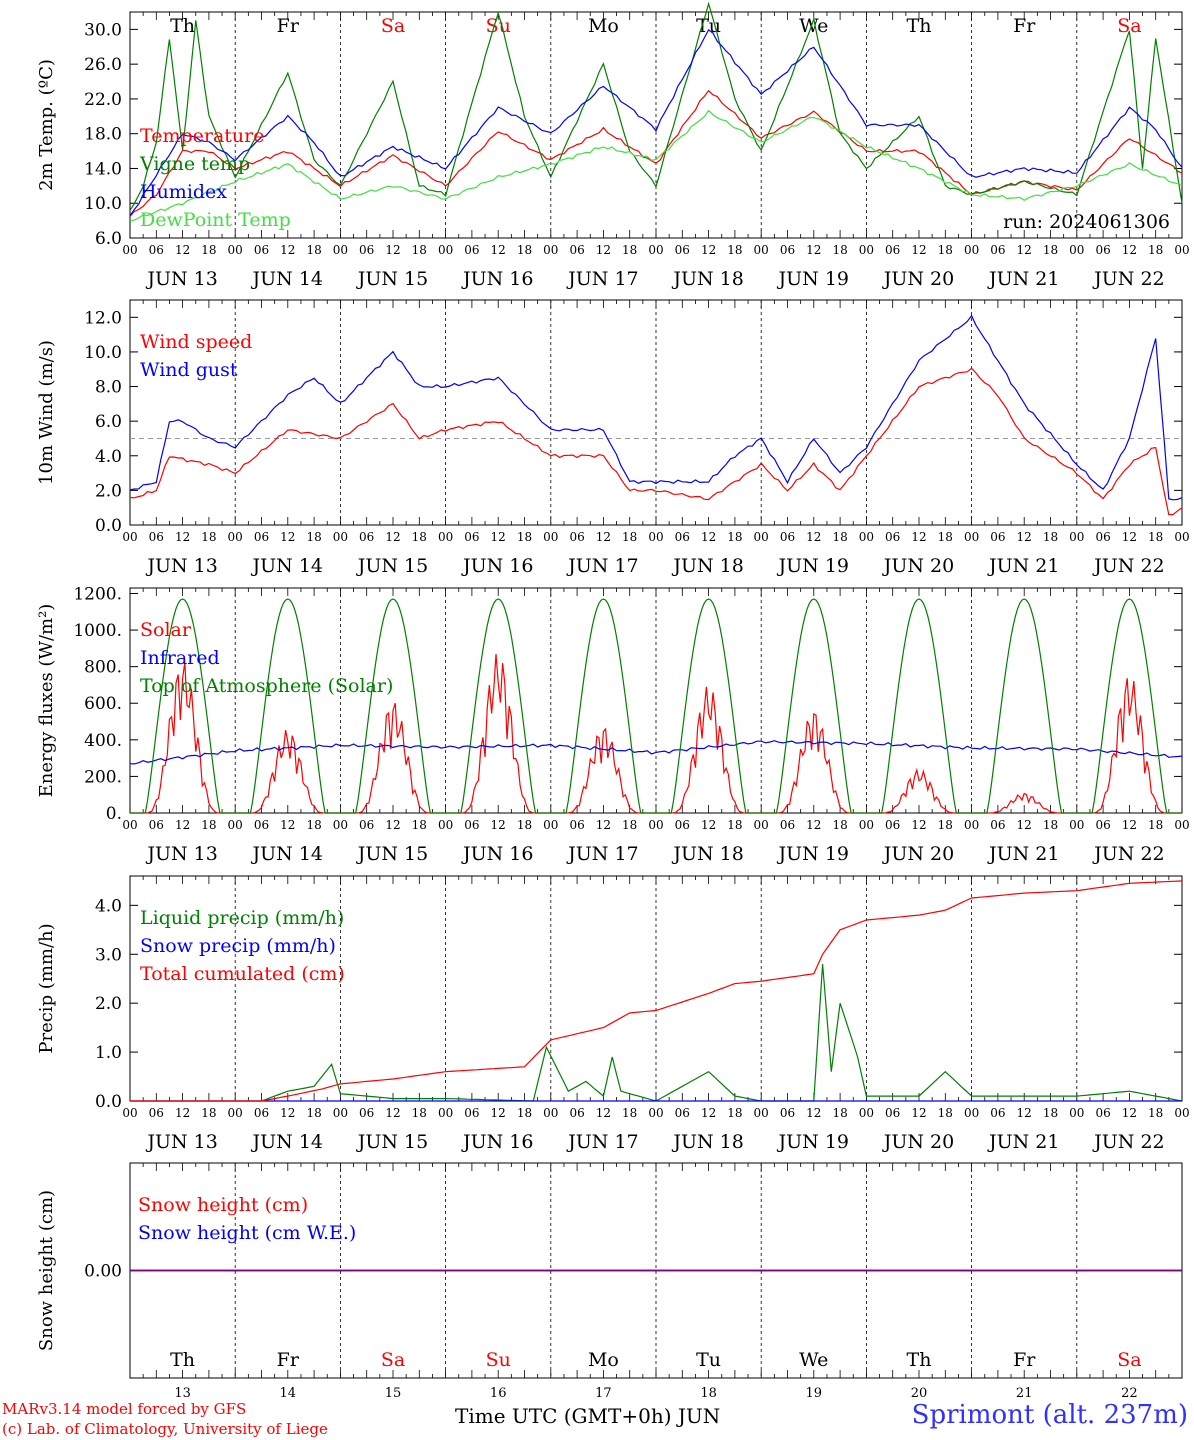 This screenshot has height=1440, width=1194. What do you see at coordinates (588, 1416) in the screenshot?
I see `time-axis-caption: Time UTC (GMT+0h) JUN` at bounding box center [588, 1416].